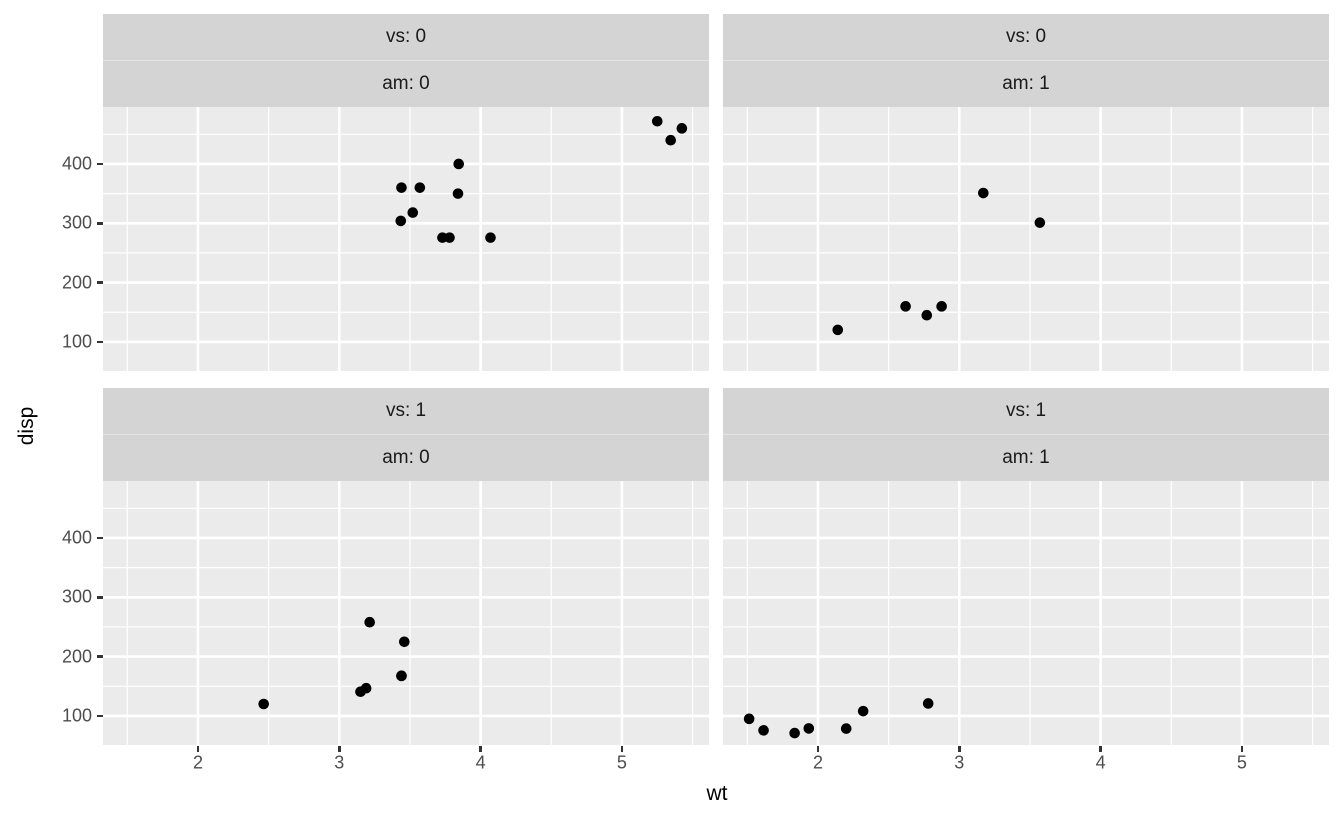 Image resolution: width=1344 pixels, height=830 pixels. Describe the element at coordinates (26, 426) in the screenshot. I see `y-axis-title: disp` at that location.